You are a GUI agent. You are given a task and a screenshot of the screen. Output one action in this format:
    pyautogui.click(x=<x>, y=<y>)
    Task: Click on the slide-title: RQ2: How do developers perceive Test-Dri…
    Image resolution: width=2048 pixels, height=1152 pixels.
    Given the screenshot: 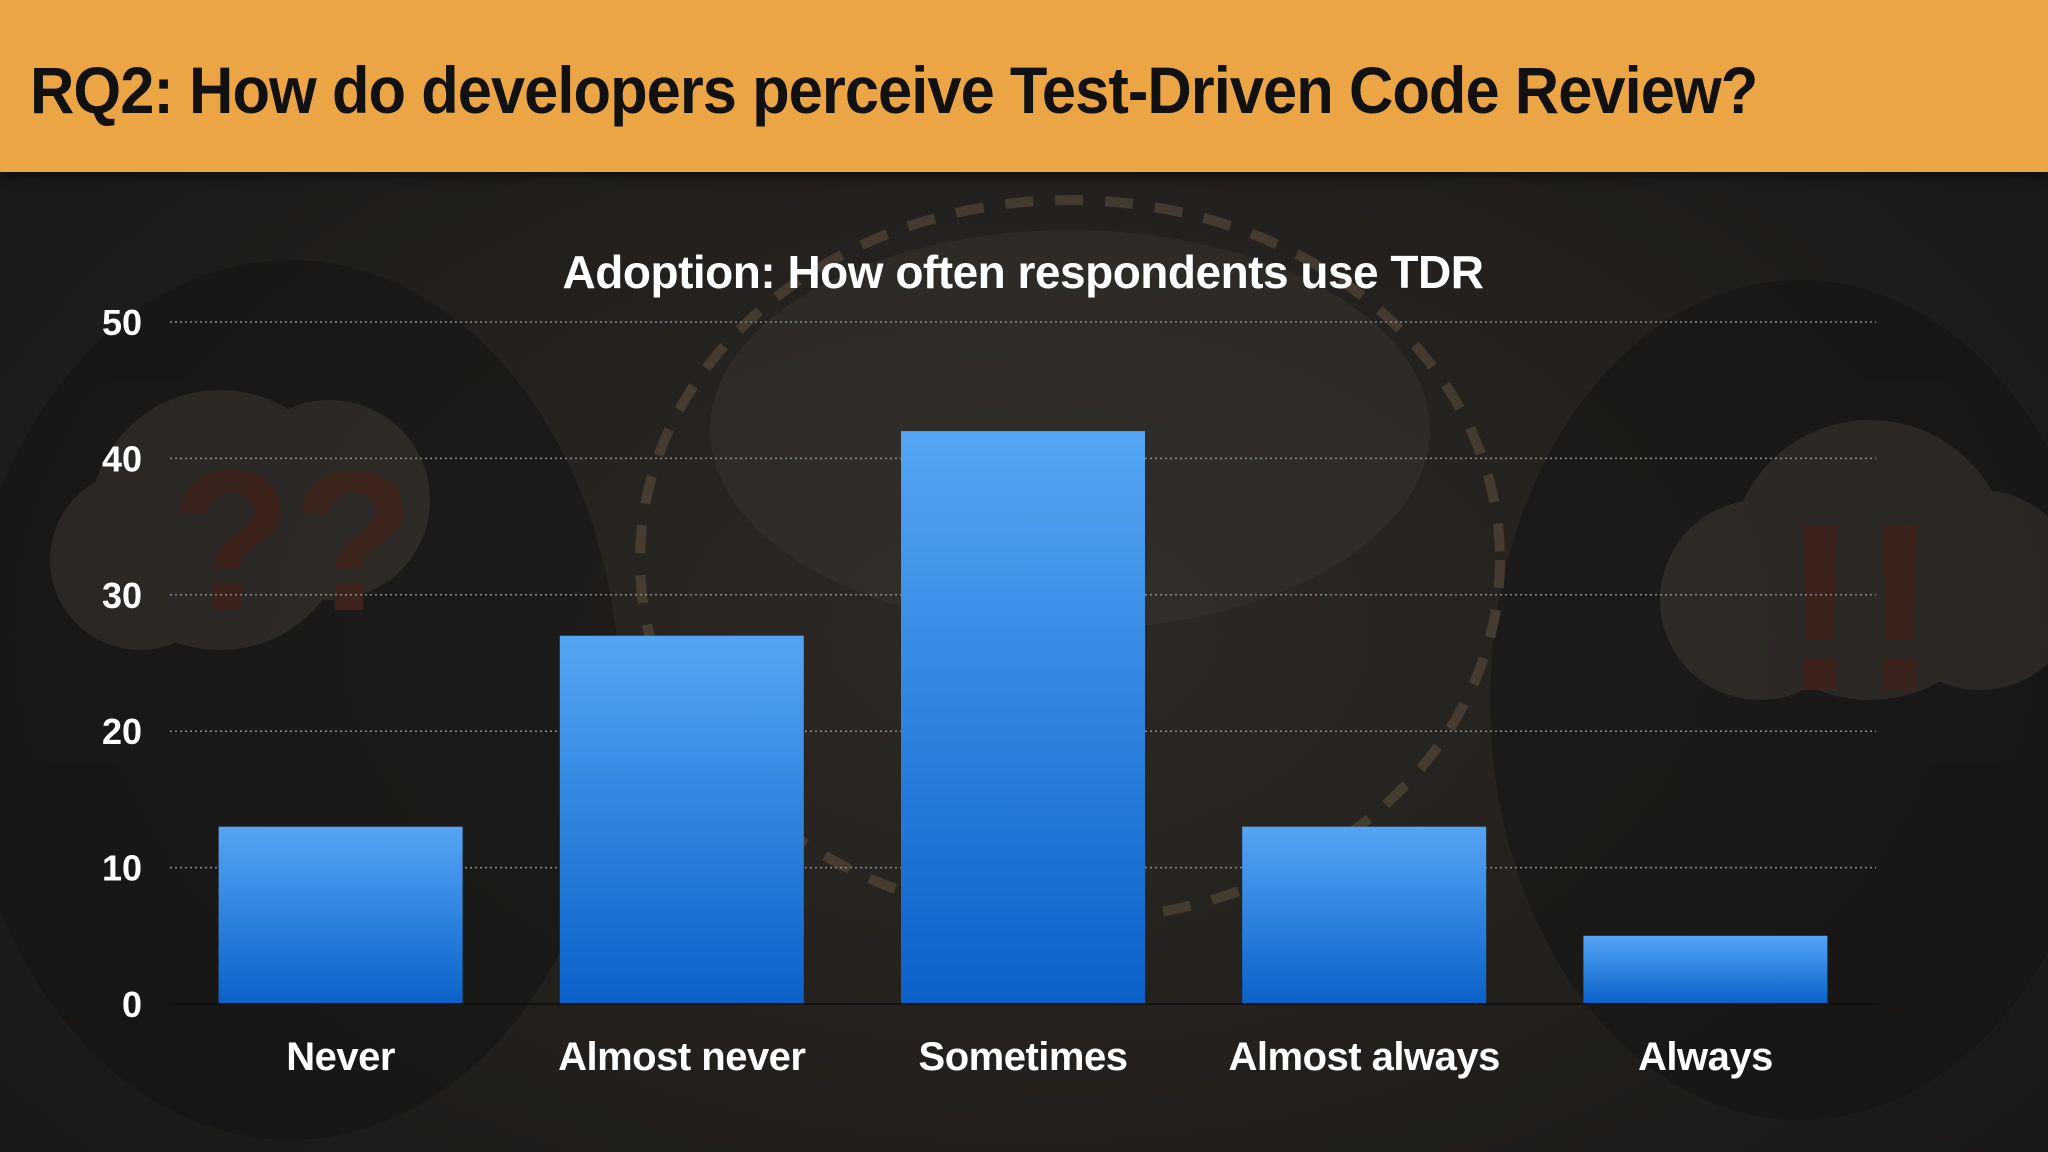 What is the action you would take?
    pyautogui.click(x=894, y=90)
    